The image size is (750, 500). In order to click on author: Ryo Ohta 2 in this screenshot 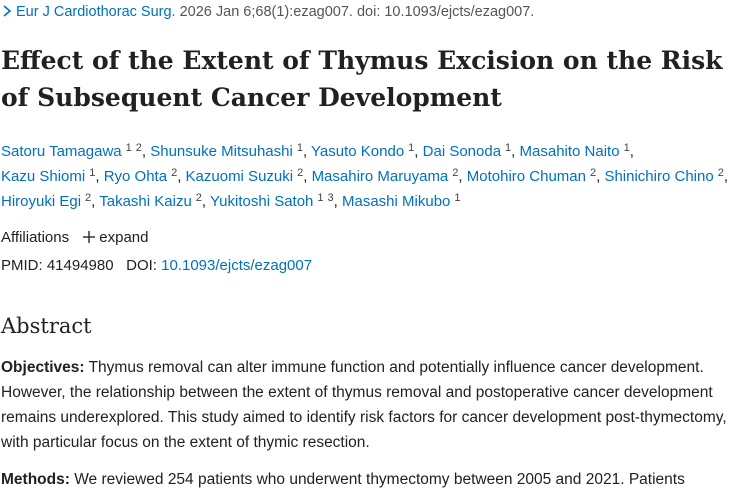, I will do `click(142, 176)`.